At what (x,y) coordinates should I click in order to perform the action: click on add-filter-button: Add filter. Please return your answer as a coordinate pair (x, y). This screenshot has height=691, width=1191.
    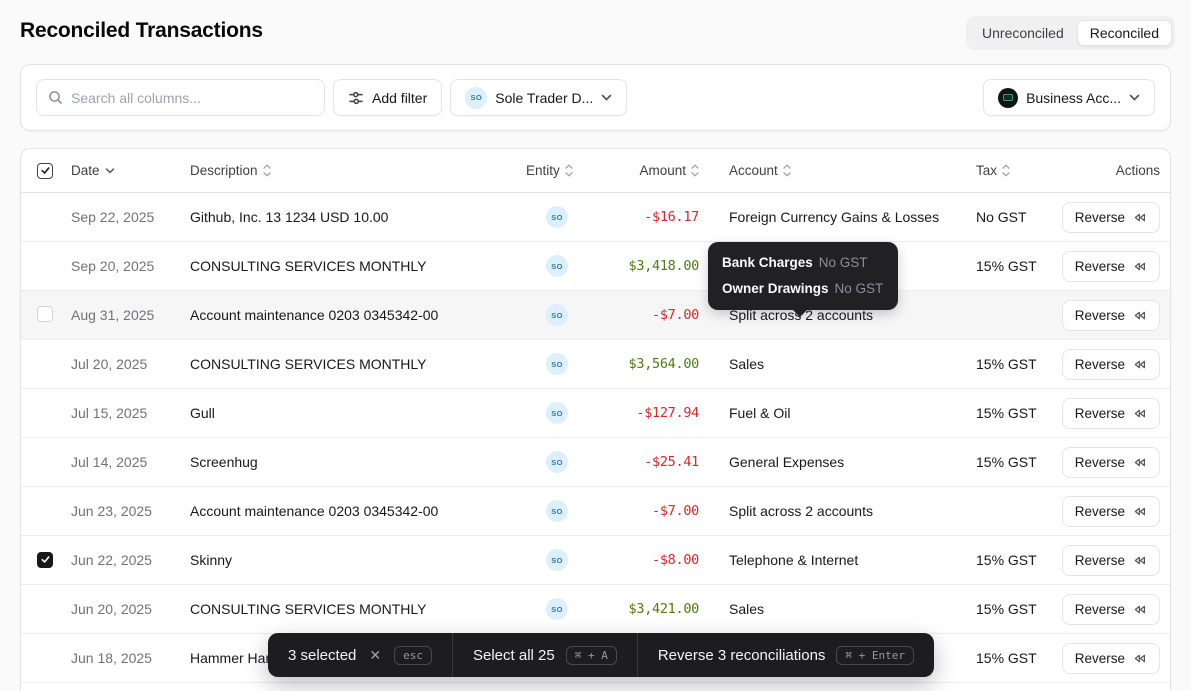
    Looking at the image, I should click on (388, 97).